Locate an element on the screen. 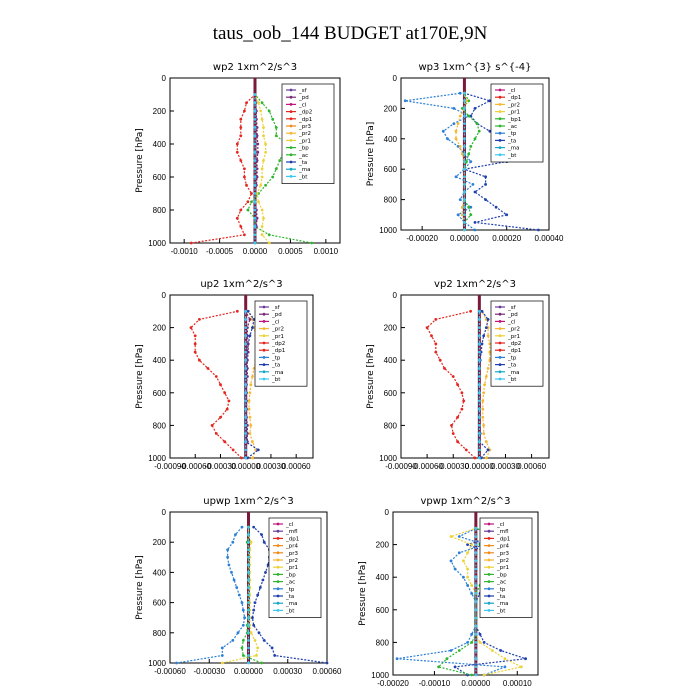 This screenshot has width=700, height=700. legend-label: _bt is located at coordinates (512, 380).